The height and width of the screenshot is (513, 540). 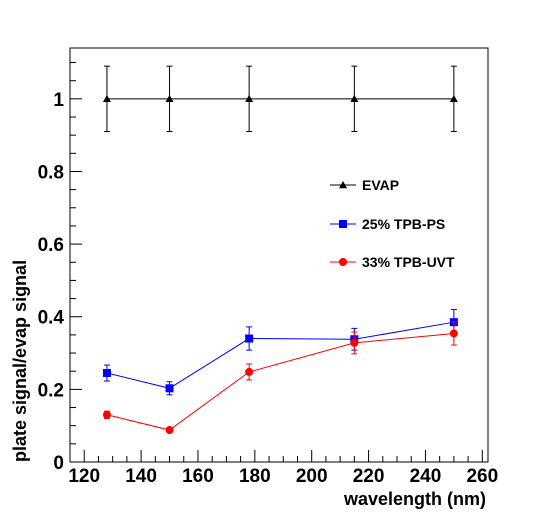 I want to click on x-tick-label: 140, so click(x=141, y=476).